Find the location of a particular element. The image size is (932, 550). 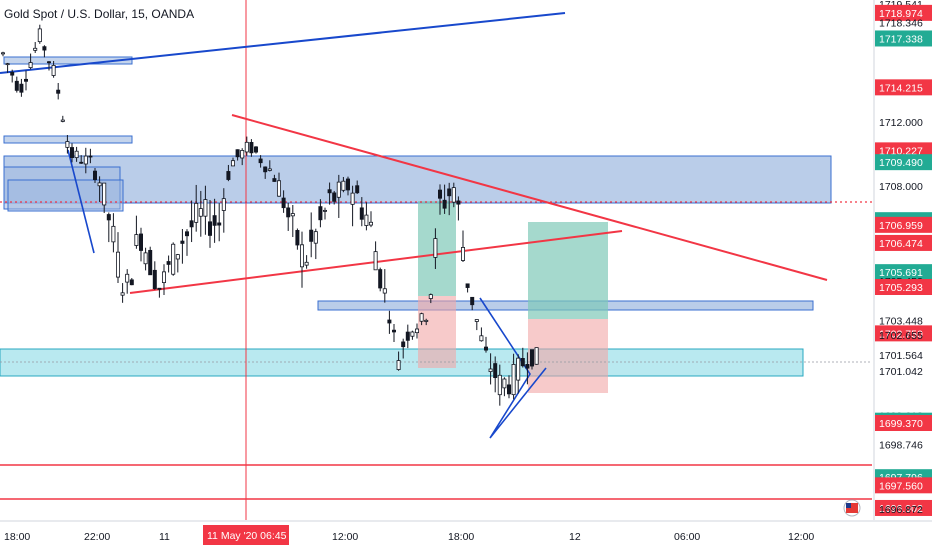

time-axis-label: 12 is located at coordinates (575, 537).